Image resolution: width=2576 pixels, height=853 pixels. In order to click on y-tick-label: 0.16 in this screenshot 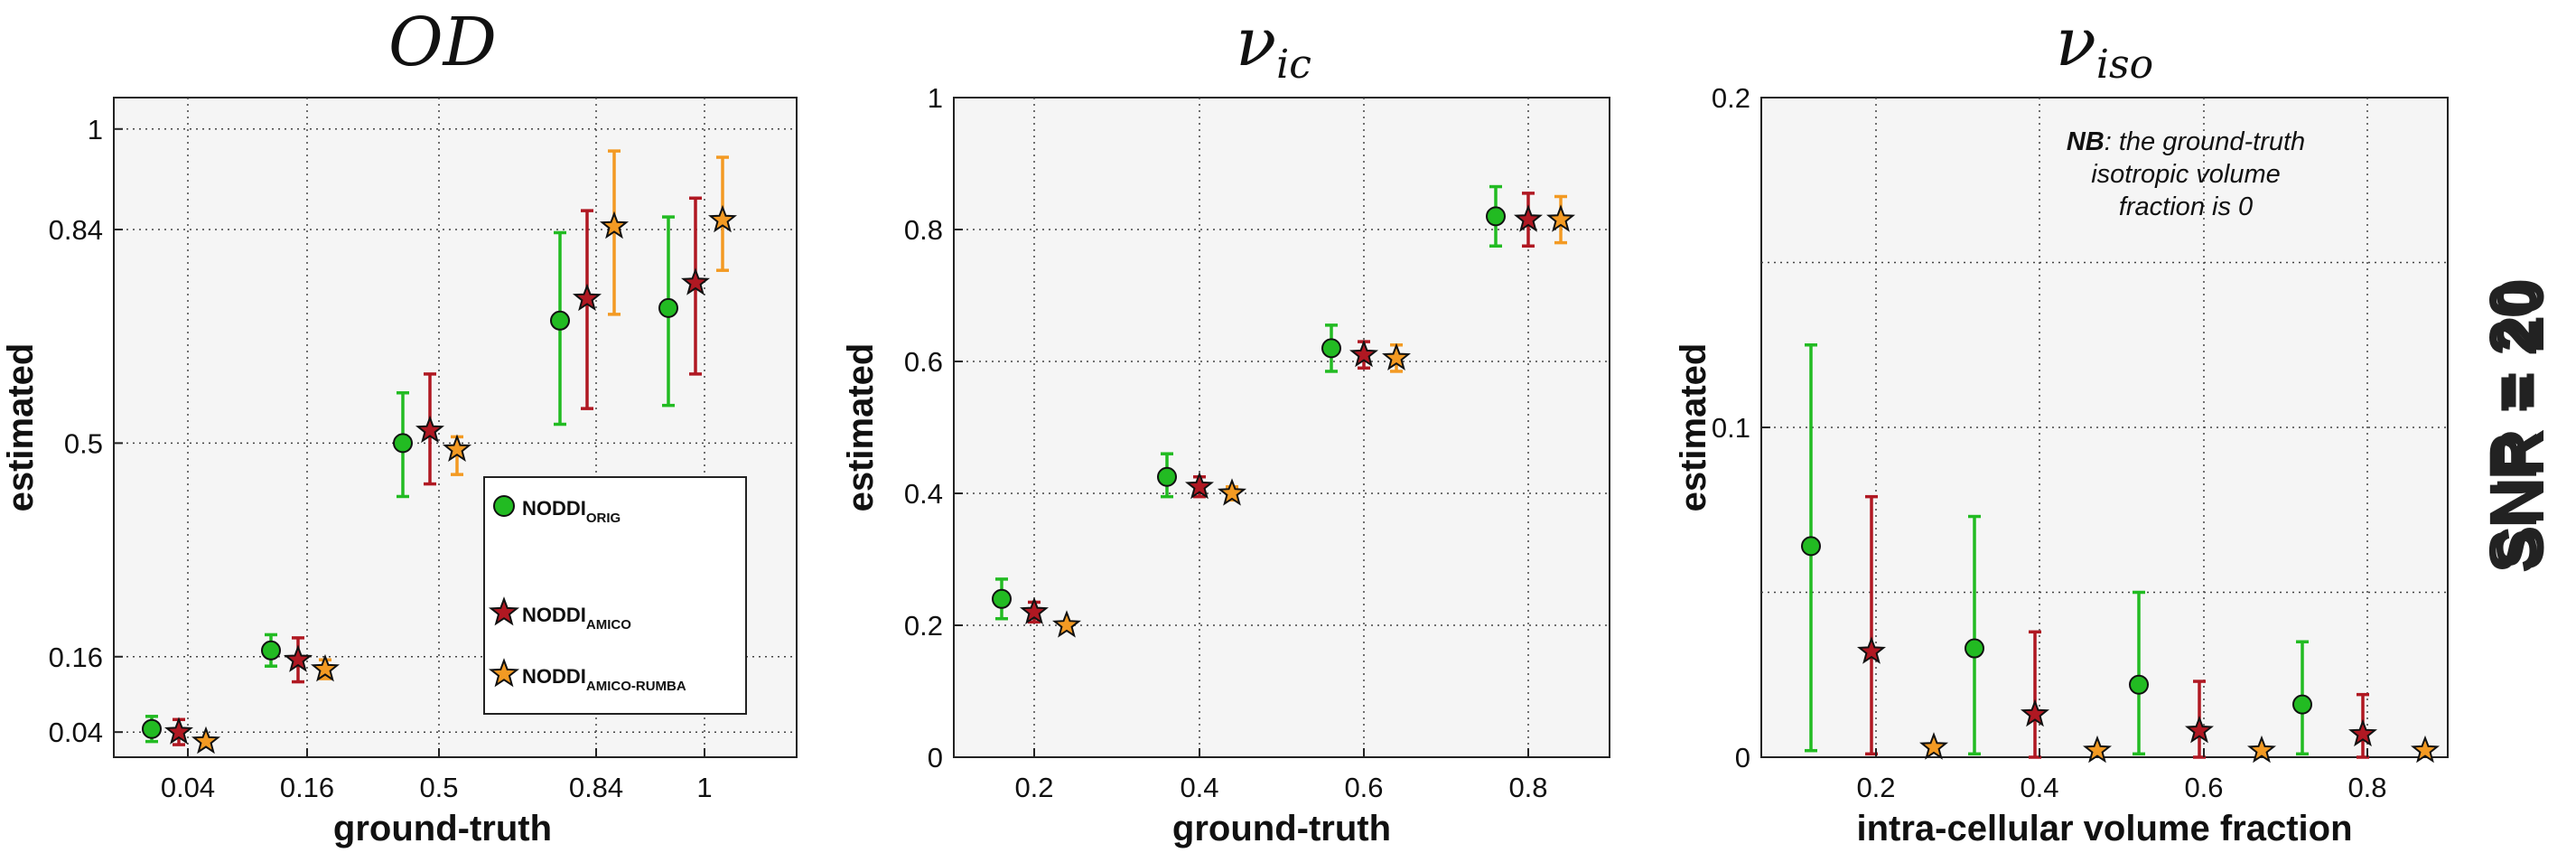, I will do `click(76, 657)`.